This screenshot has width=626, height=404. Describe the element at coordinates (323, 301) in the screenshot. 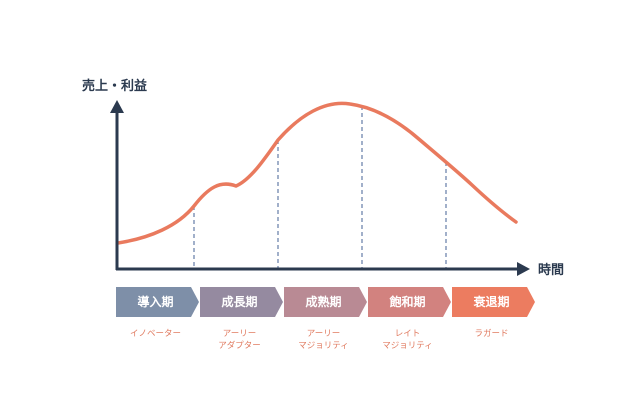

I see `stage-label: 成熟期` at that location.